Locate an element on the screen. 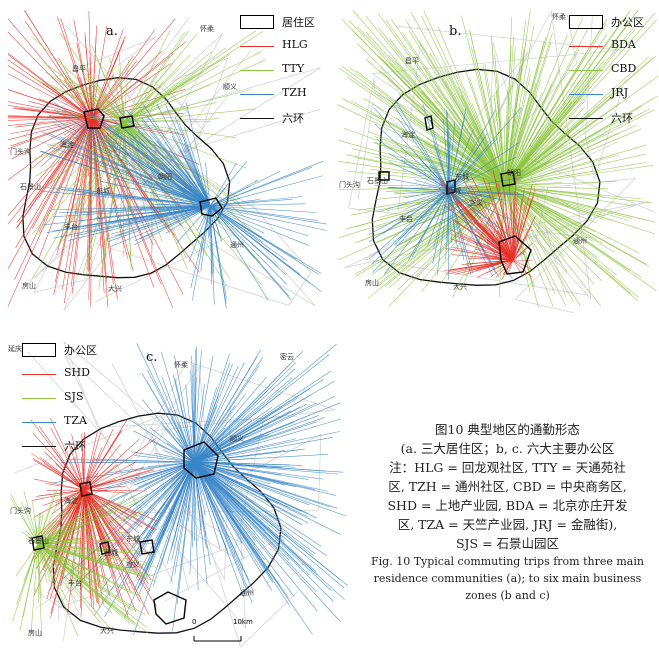 Image resolution: width=659 pixels, height=650 pixels. caption-line: SJS = 石景山园区 is located at coordinates (507, 543).